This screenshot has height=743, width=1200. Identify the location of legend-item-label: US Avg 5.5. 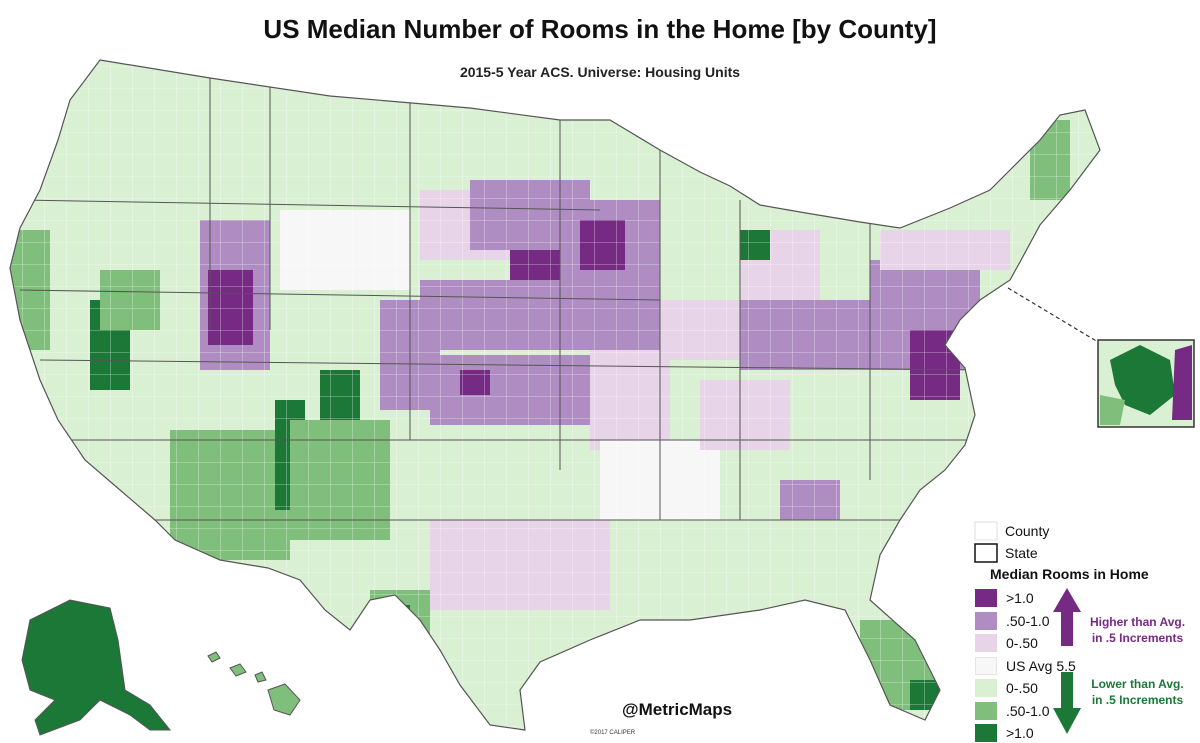
(1041, 665).